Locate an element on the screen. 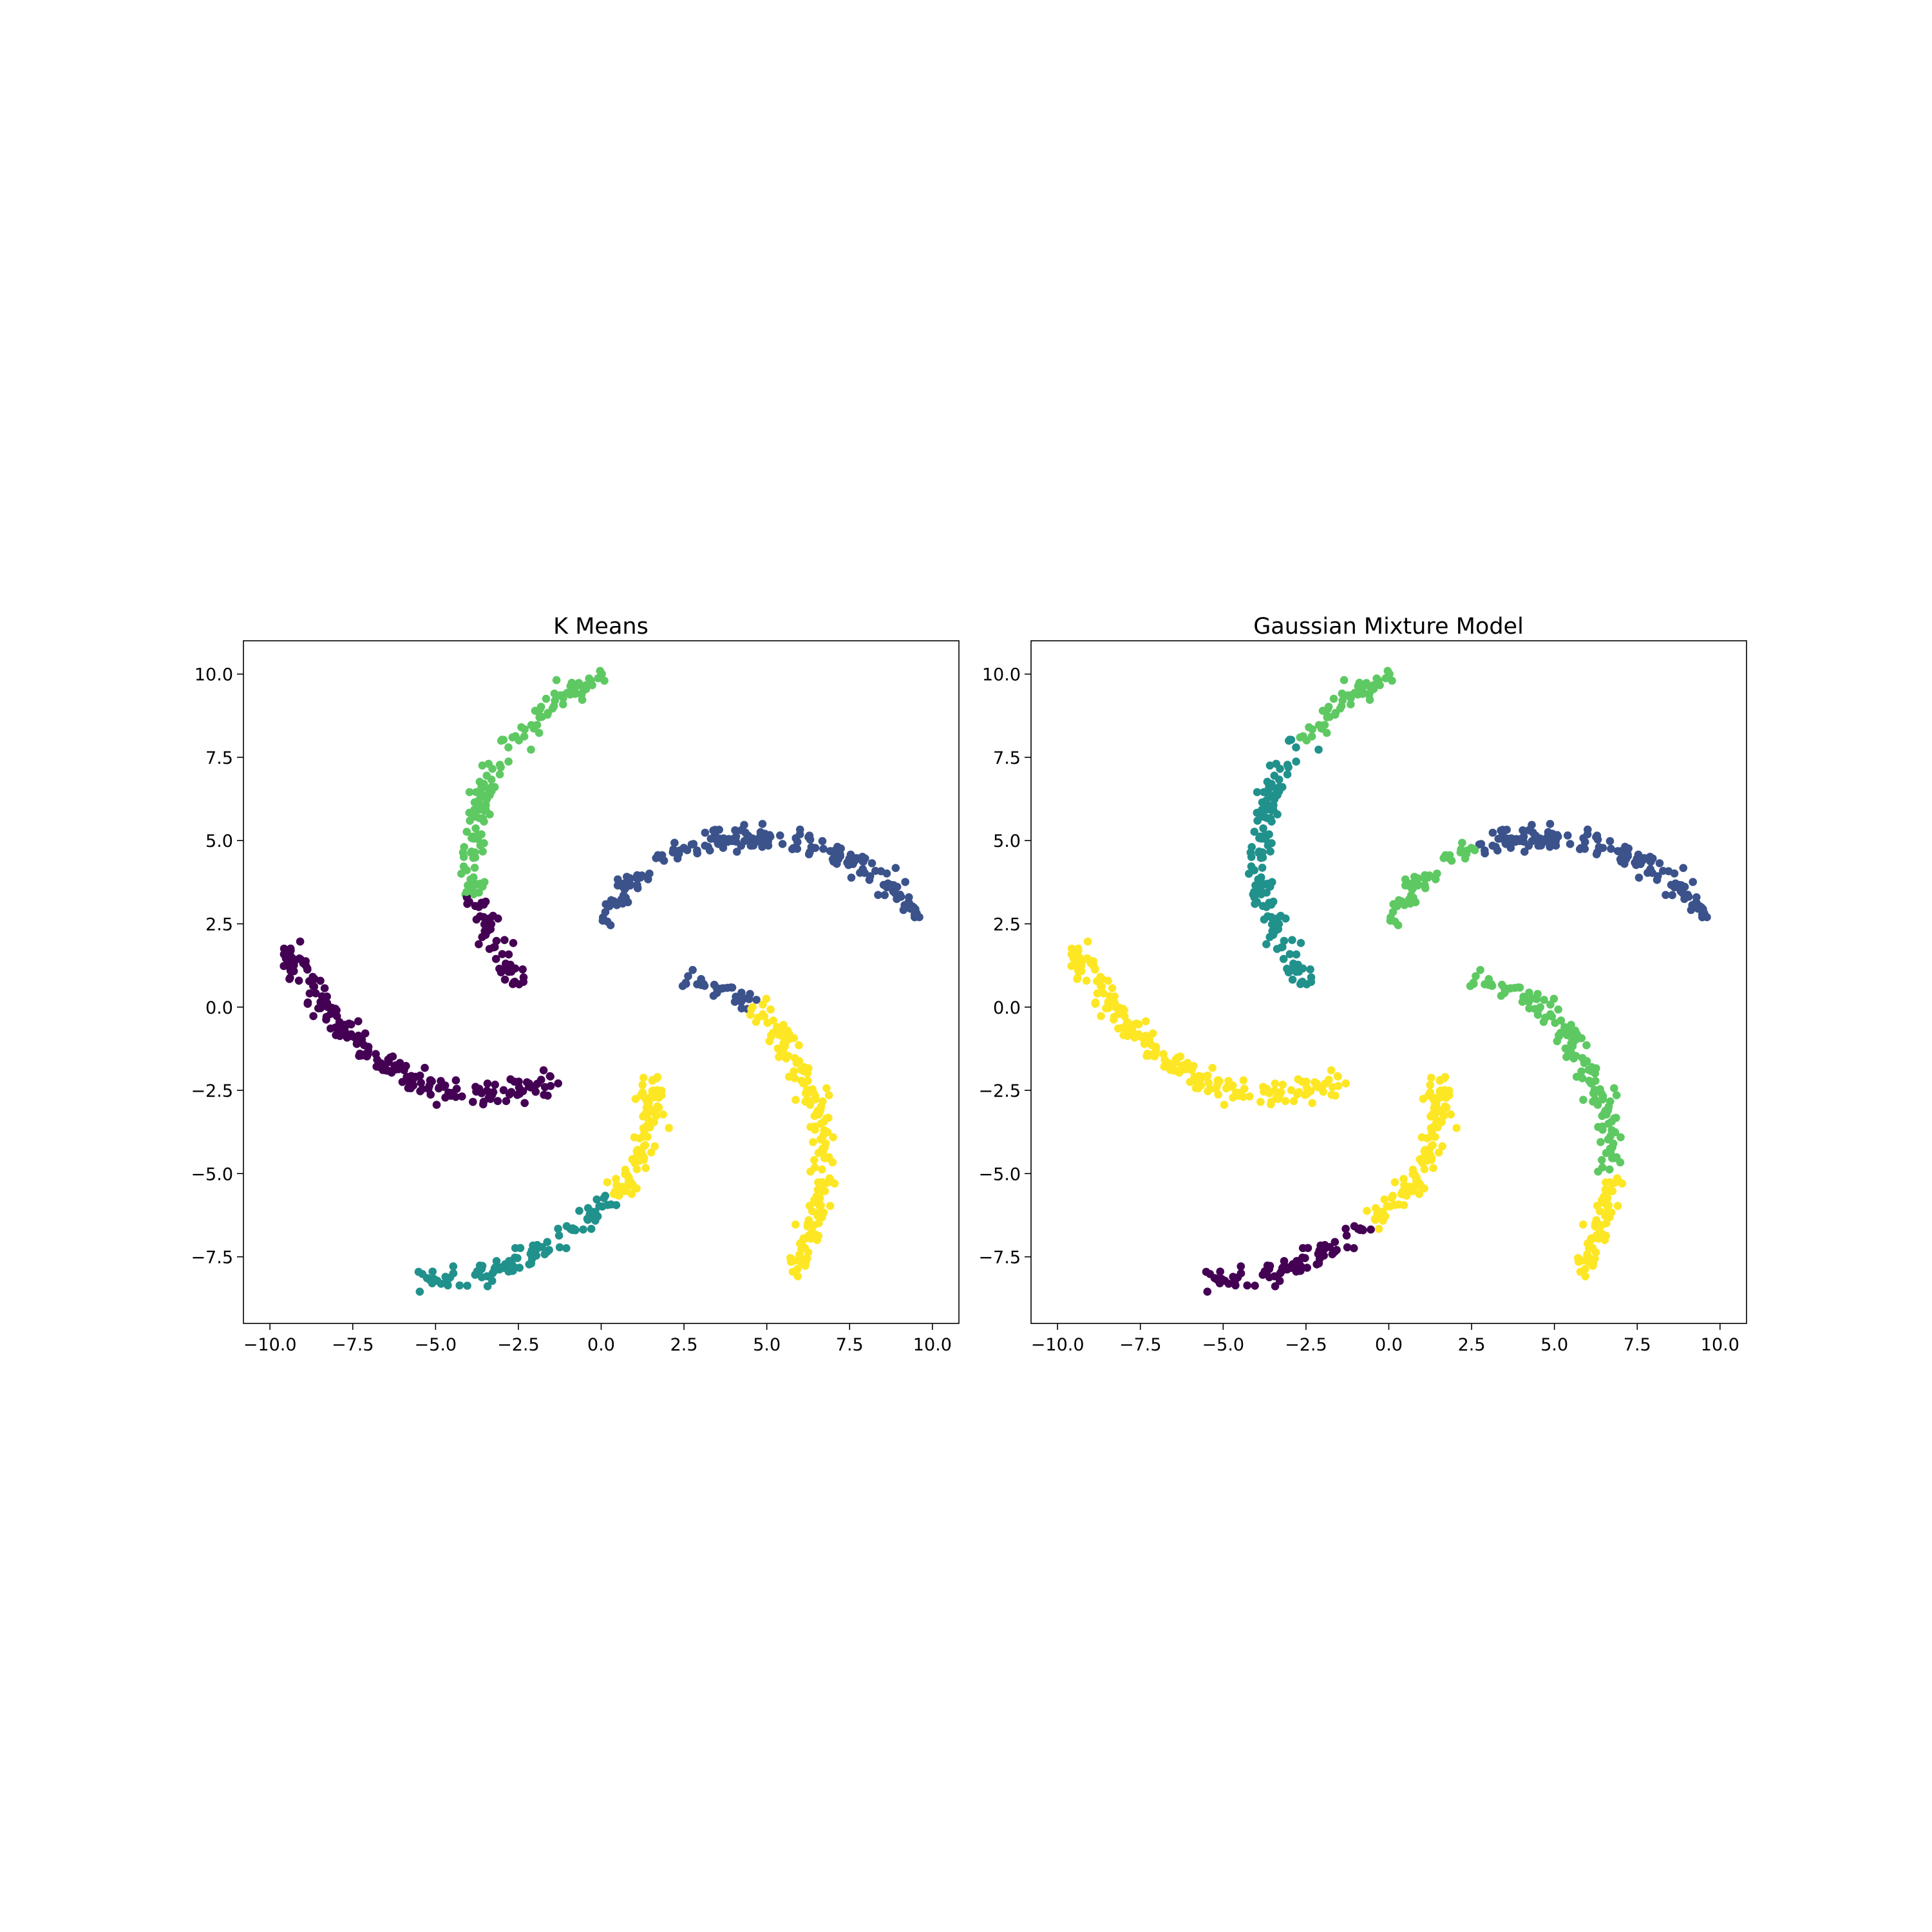 Image resolution: width=1932 pixels, height=1932 pixels. kmeans-y-tick-label: 10.0 is located at coordinates (214, 675).